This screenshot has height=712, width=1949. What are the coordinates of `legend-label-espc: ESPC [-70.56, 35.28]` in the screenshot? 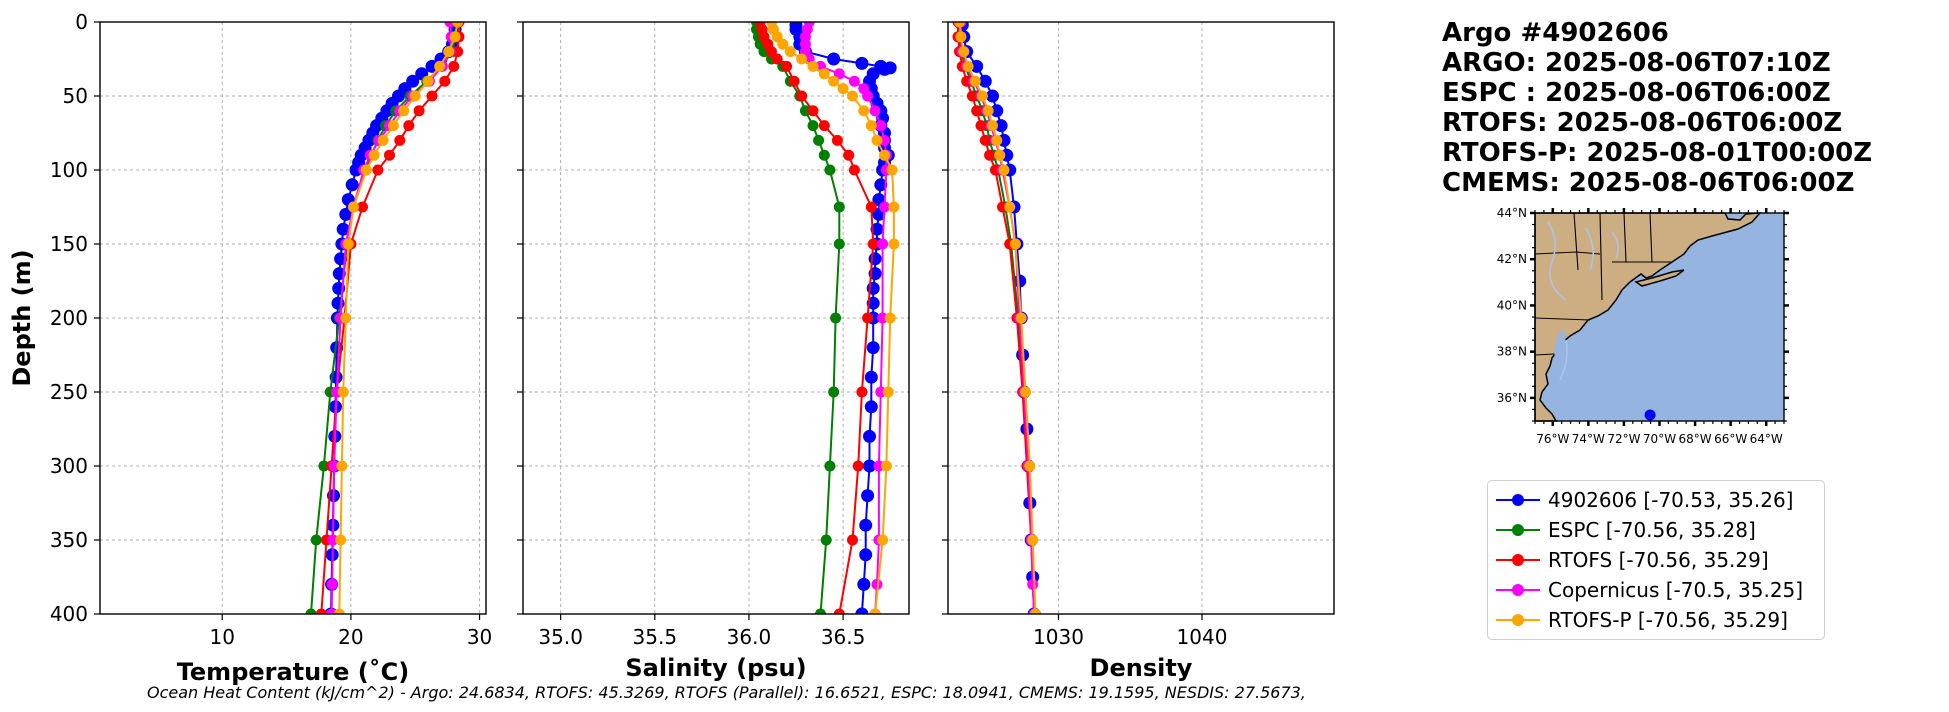 It's located at (1652, 530).